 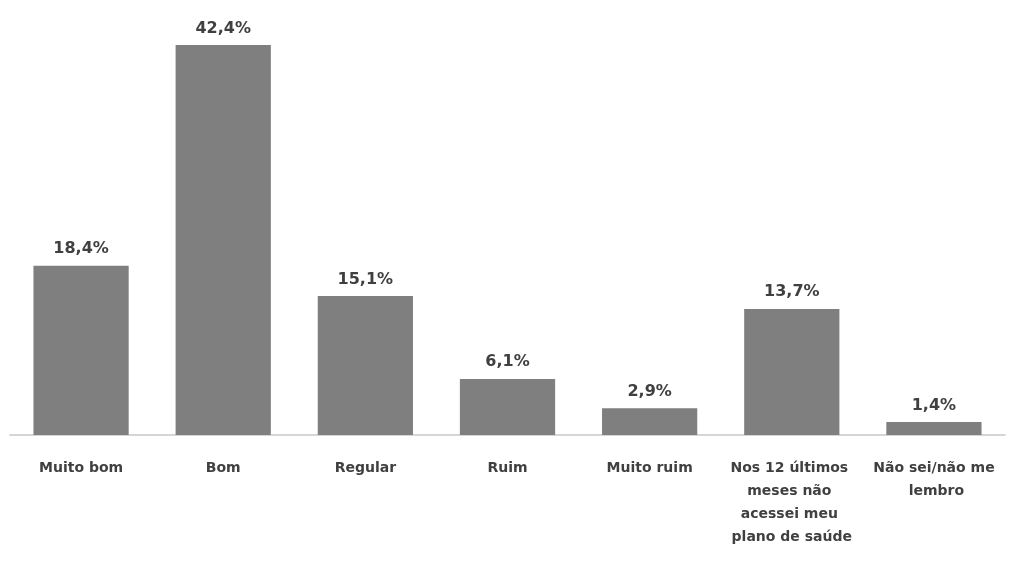 What do you see at coordinates (223, 466) in the screenshot?
I see `x-tick-label: Bom` at bounding box center [223, 466].